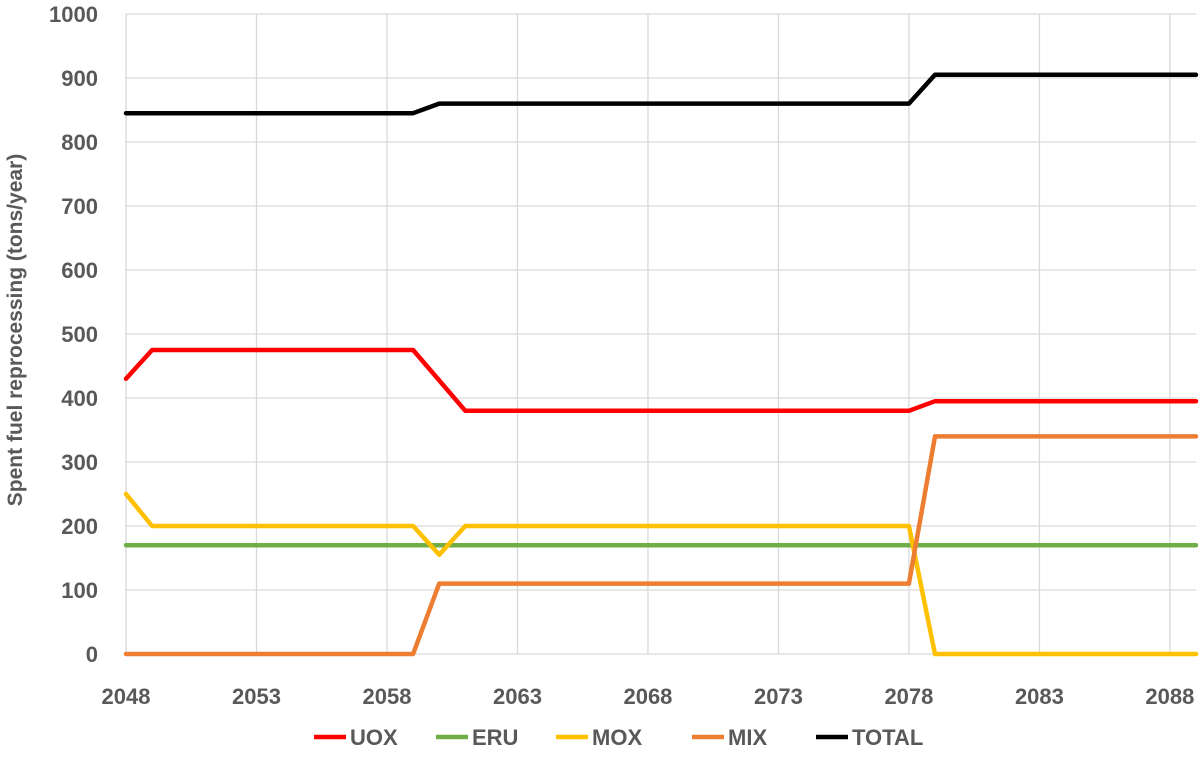 The height and width of the screenshot is (757, 1200). What do you see at coordinates (15, 330) in the screenshot?
I see `y-axis-title: Spent fuel reprocessing (tons/year)` at bounding box center [15, 330].